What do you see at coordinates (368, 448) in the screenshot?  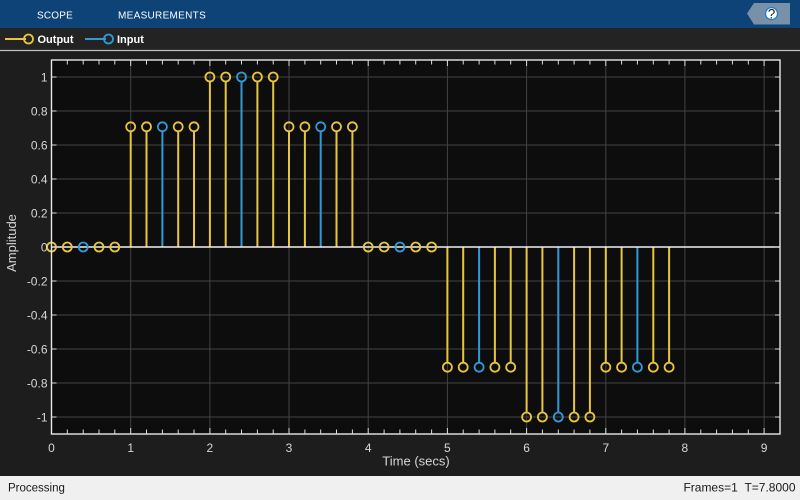 I see `svg-text: 4` at bounding box center [368, 448].